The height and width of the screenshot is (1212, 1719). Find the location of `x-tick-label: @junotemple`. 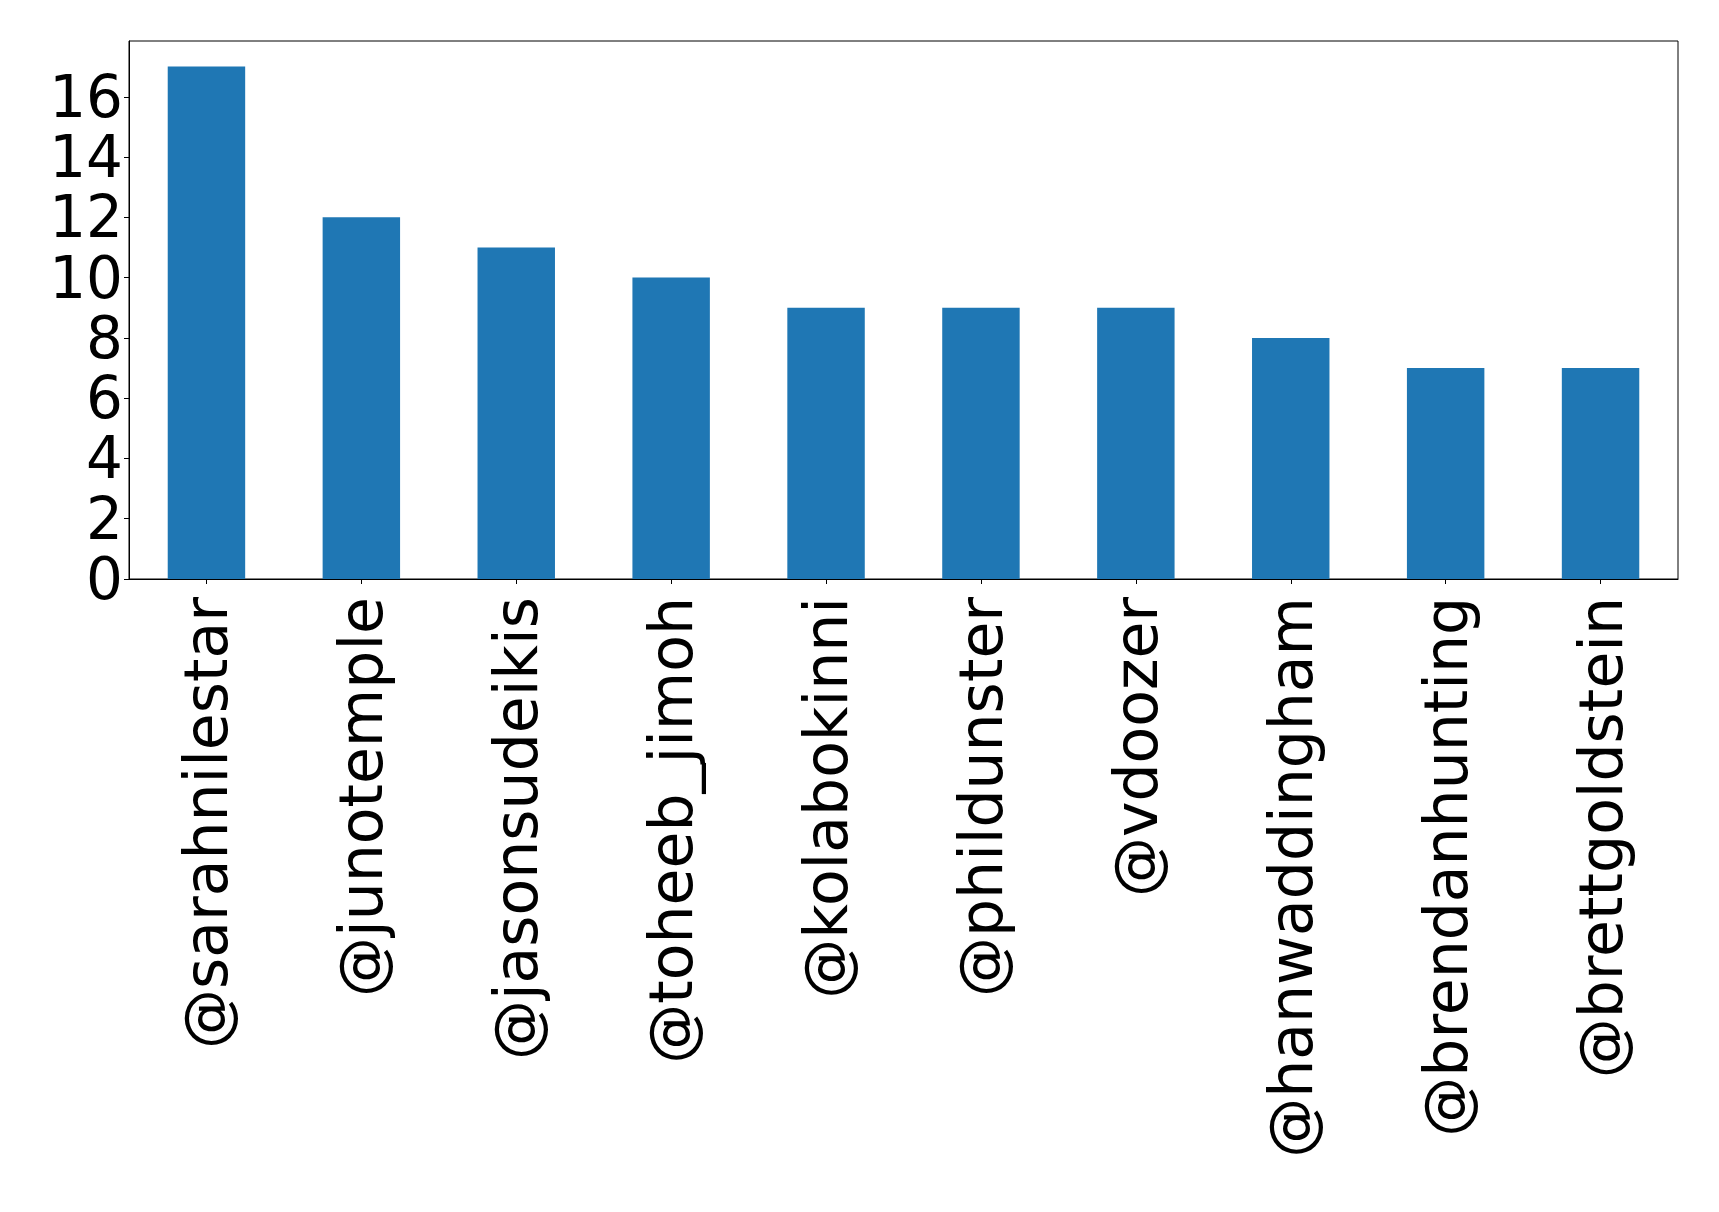

x-tick-label: @junotemple is located at coordinates (361, 797).